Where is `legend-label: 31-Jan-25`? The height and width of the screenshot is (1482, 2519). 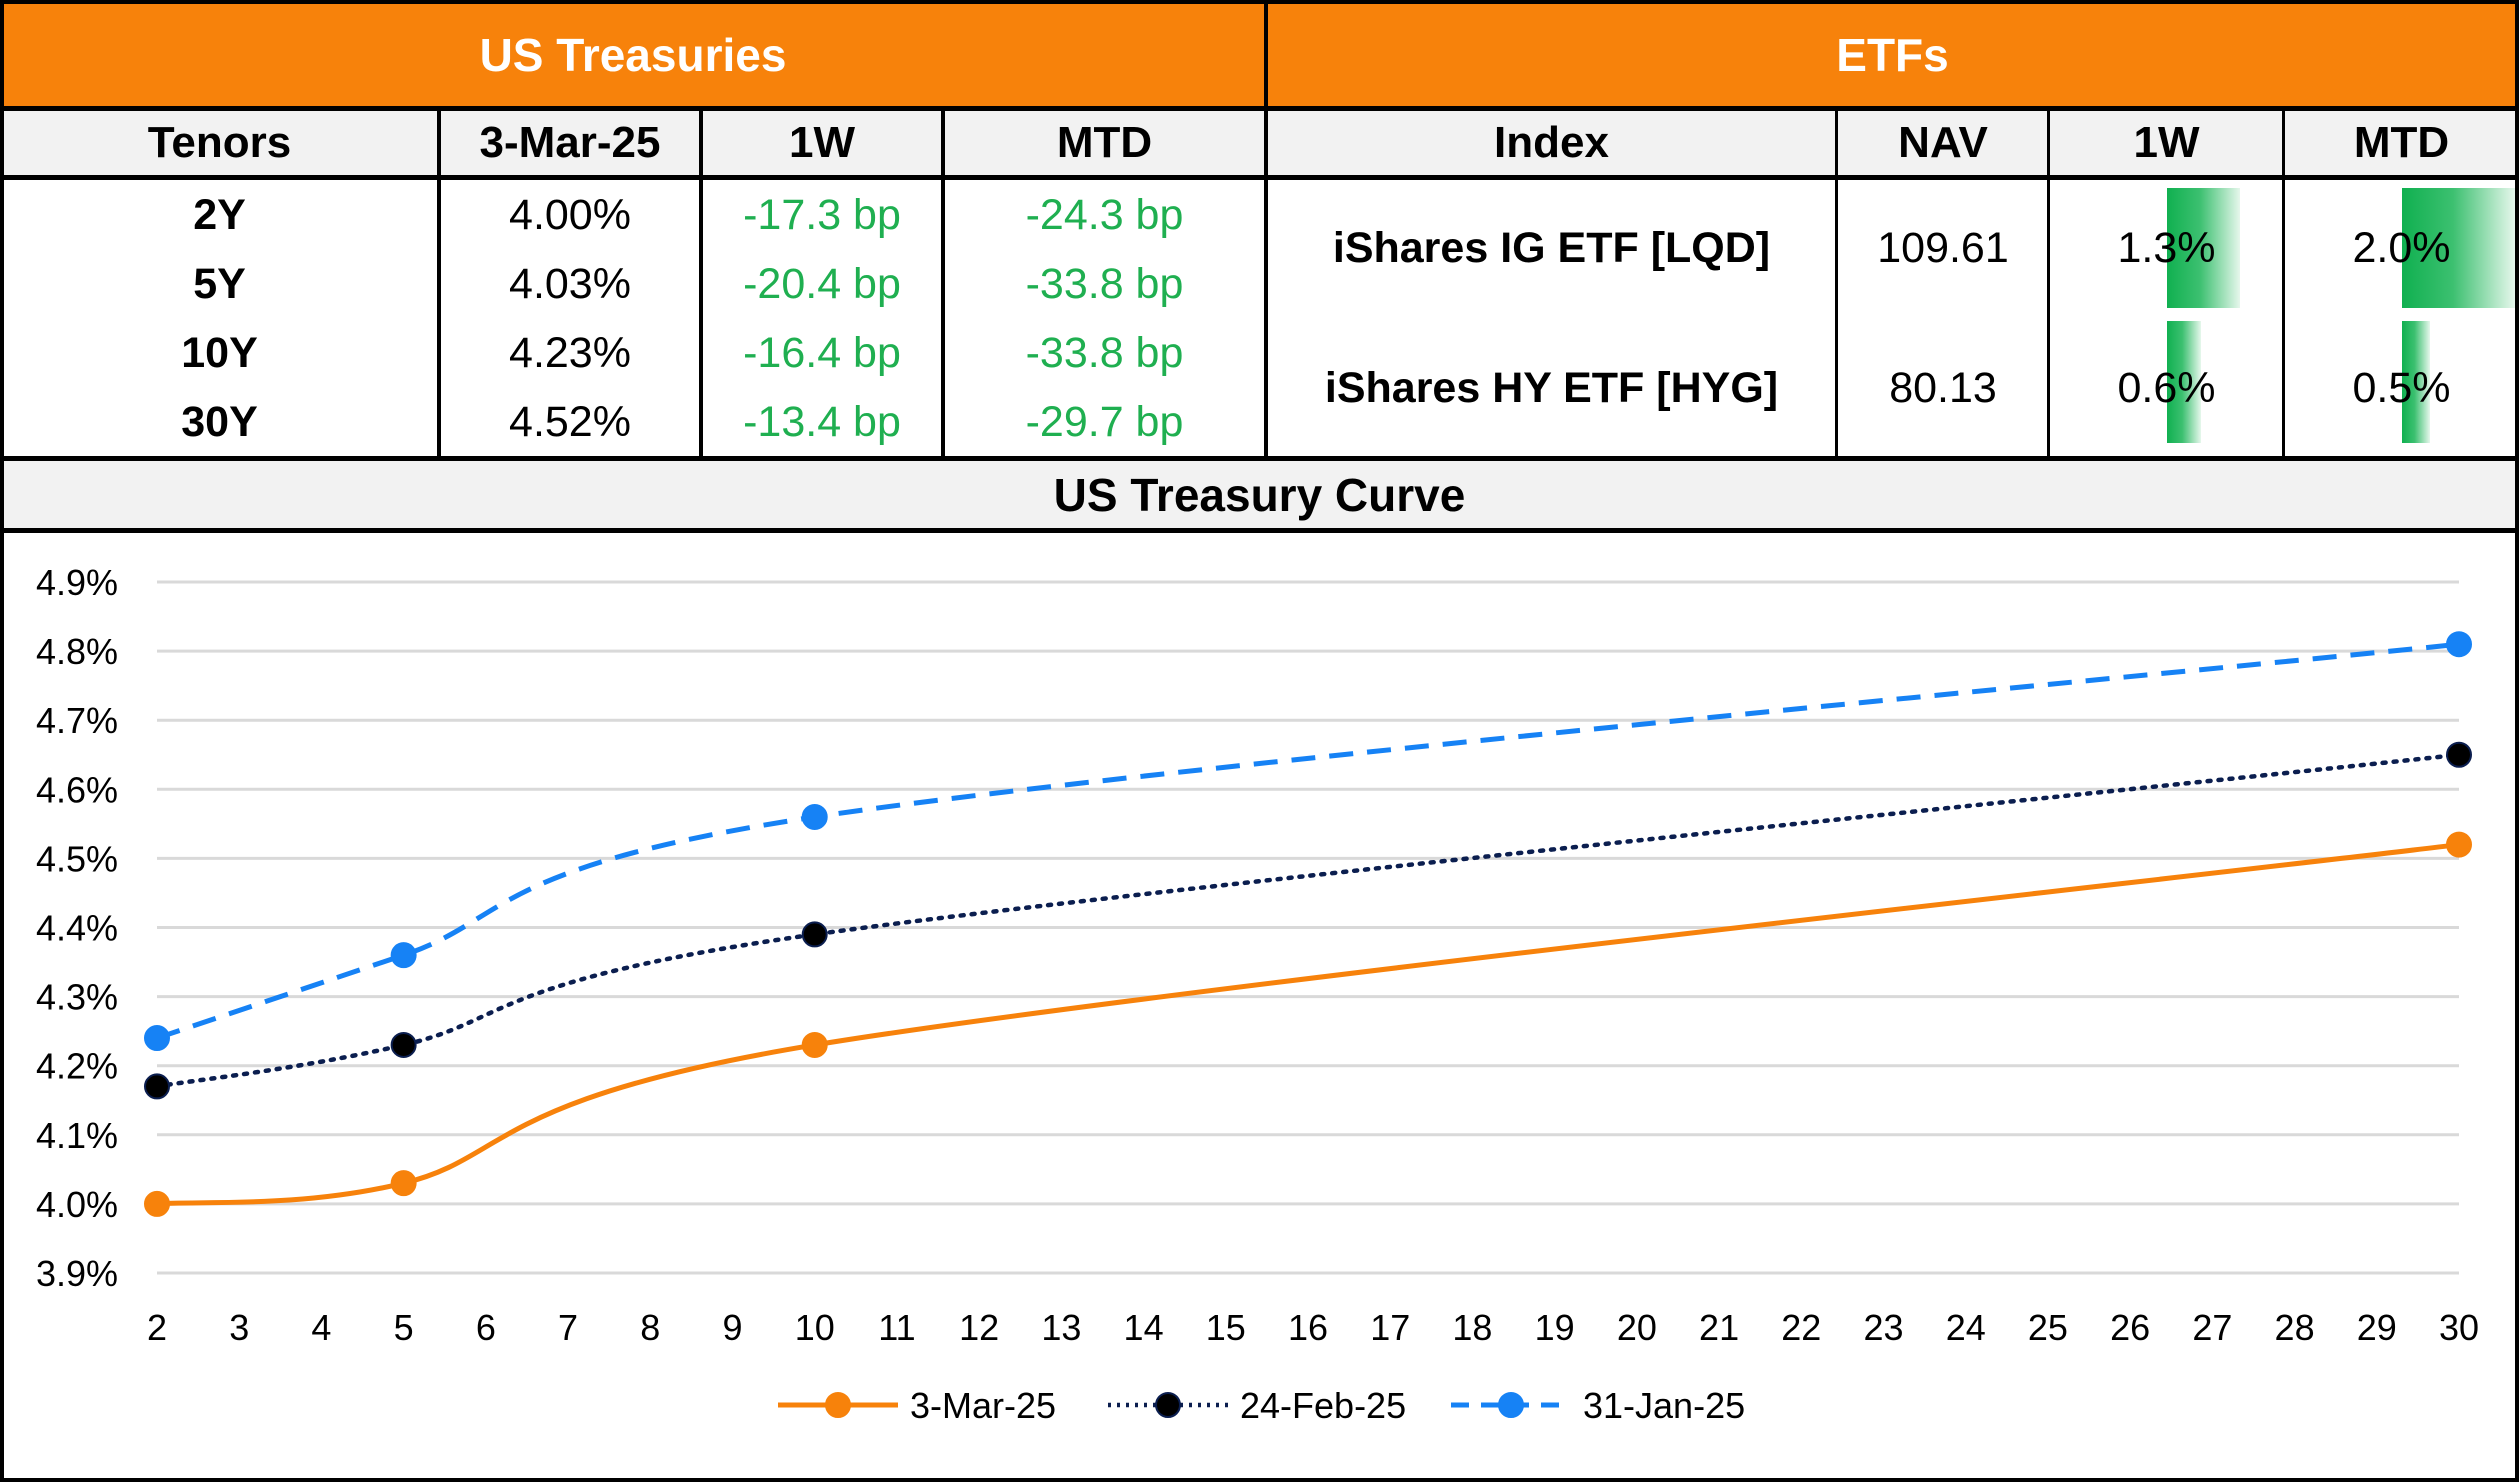 legend-label: 31-Jan-25 is located at coordinates (1664, 1405).